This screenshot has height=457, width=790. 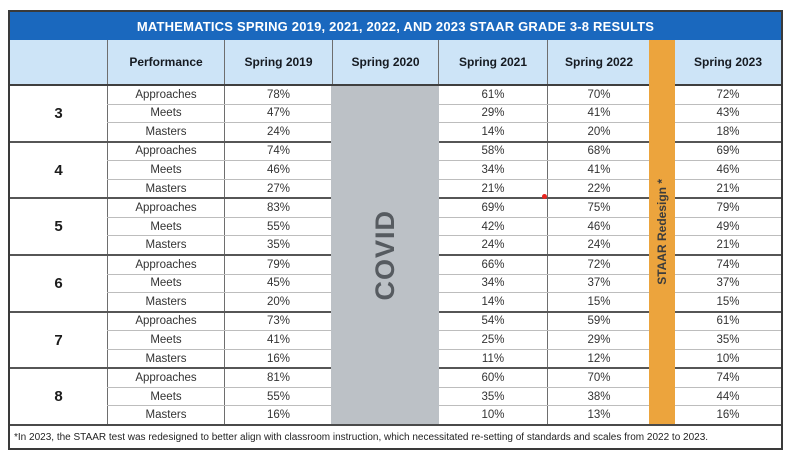 What do you see at coordinates (58, 283) in the screenshot?
I see `grade-label: 6` at bounding box center [58, 283].